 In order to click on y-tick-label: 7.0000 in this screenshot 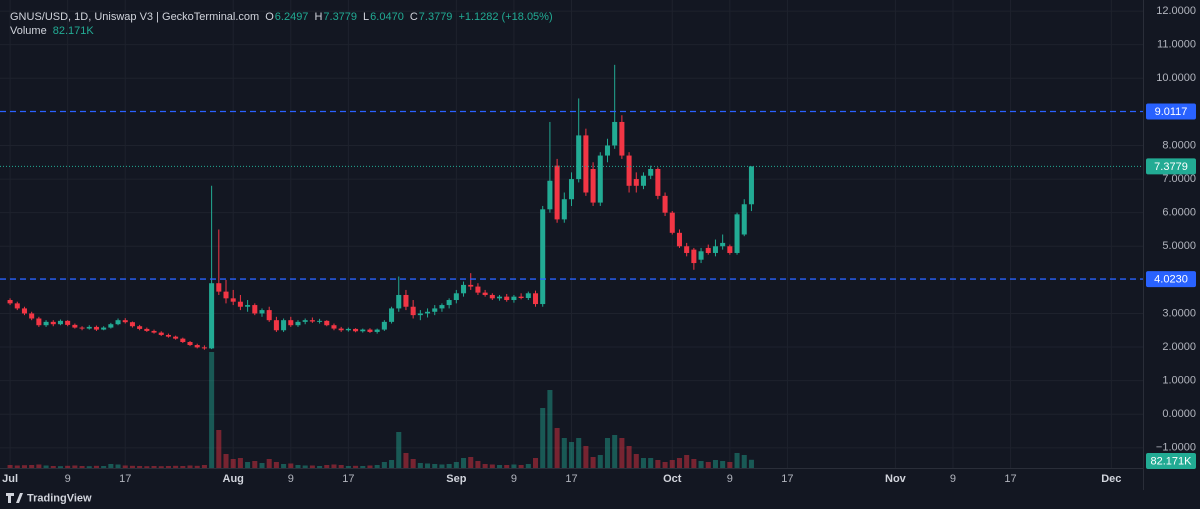, I will do `click(1179, 179)`.